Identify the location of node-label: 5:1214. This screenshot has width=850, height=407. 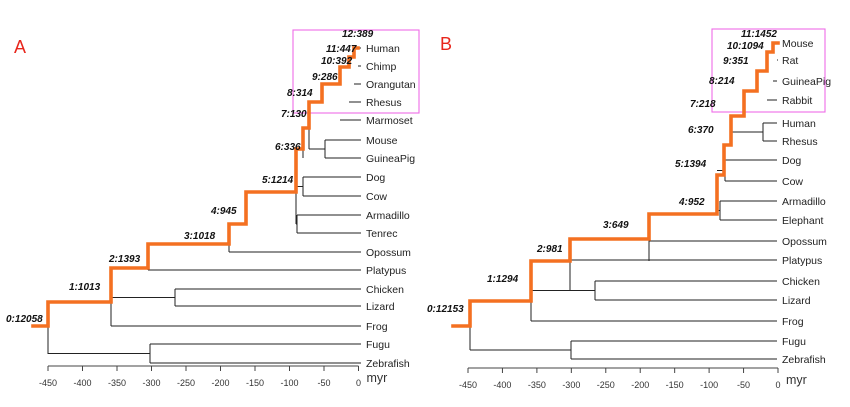
(278, 180).